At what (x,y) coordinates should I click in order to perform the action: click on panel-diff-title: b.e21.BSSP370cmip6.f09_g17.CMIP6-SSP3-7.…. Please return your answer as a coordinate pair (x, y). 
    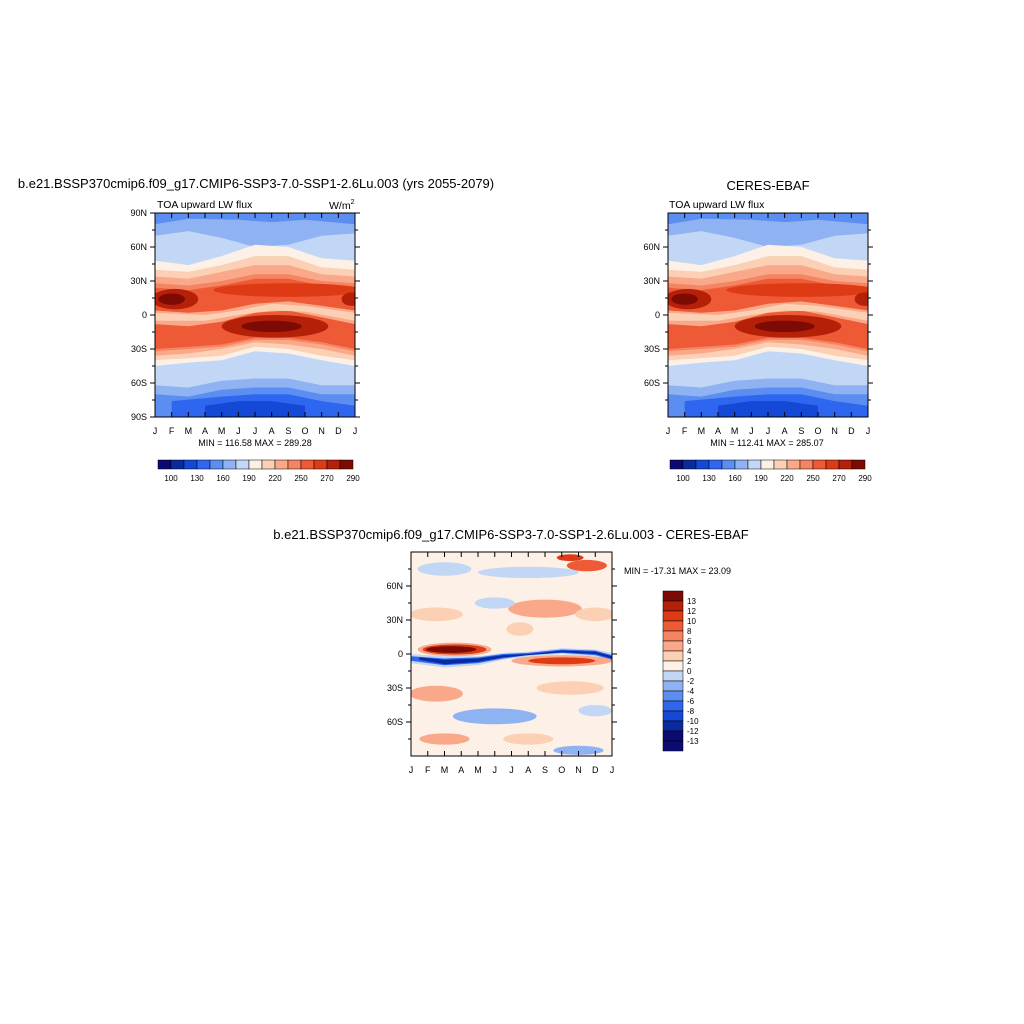
    Looking at the image, I should click on (511, 534).